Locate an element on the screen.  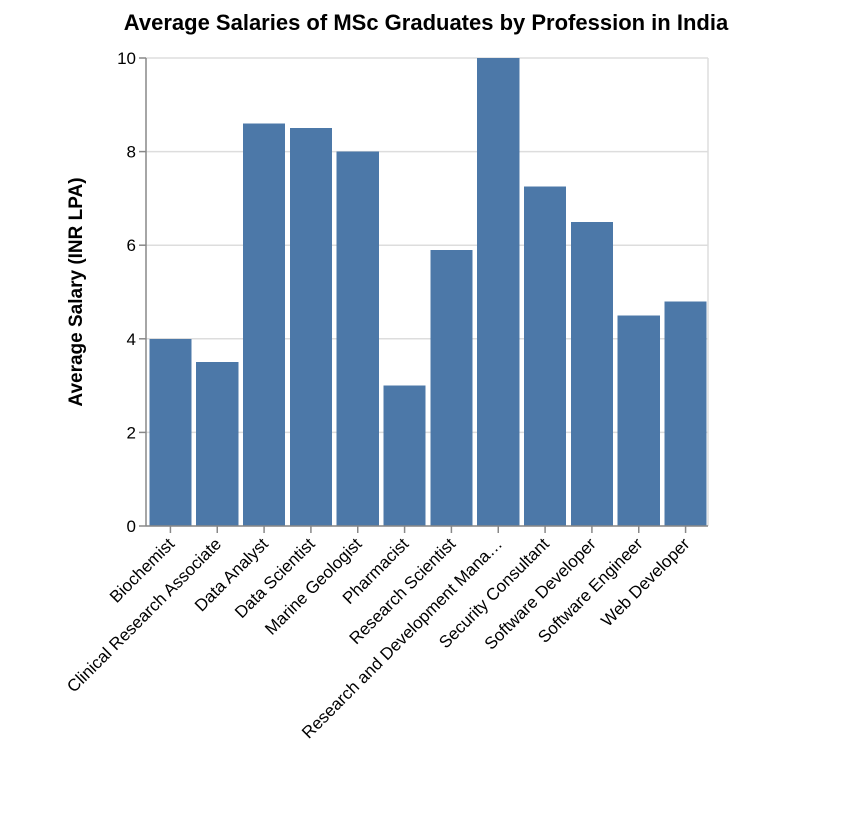
y-tick-label: 10 is located at coordinates (126, 58).